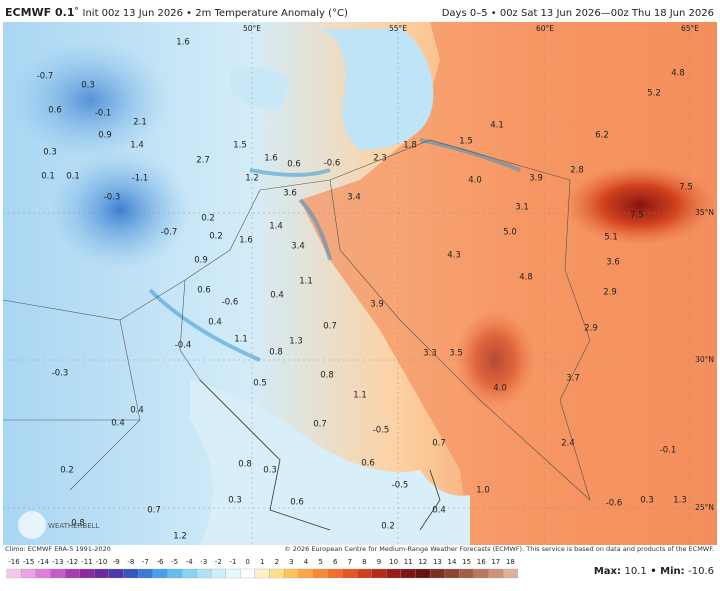 The image size is (720, 591). What do you see at coordinates (379, 562) in the screenshot?
I see `colorbar-label: 9` at bounding box center [379, 562].